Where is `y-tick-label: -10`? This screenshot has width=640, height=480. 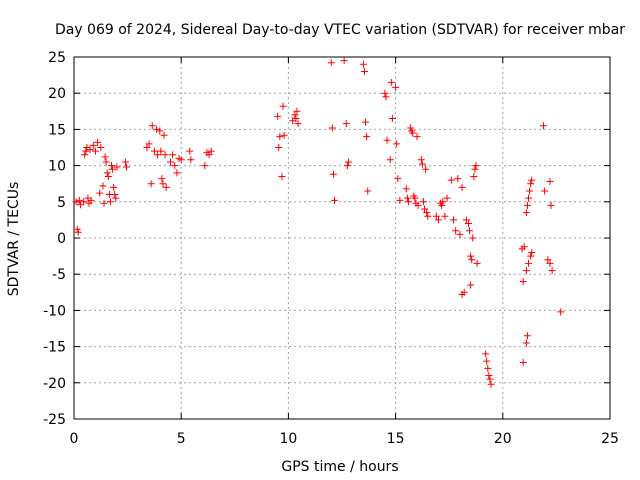
y-tick-label: -10 is located at coordinates (54, 311).